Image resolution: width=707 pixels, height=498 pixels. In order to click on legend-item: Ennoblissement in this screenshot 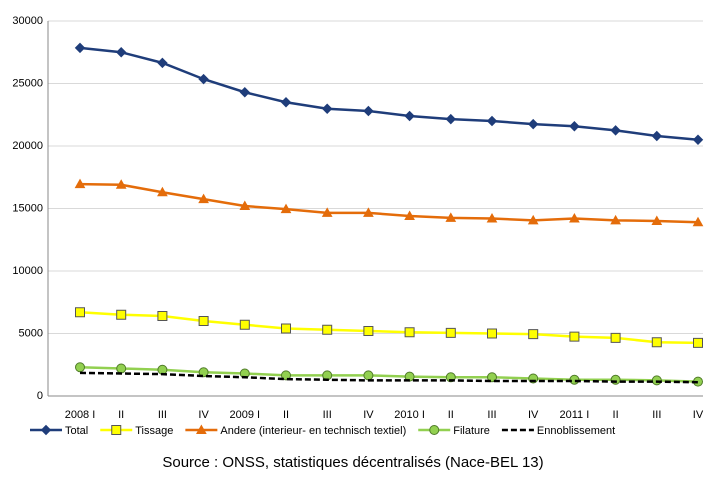, I will do `click(558, 431)`.